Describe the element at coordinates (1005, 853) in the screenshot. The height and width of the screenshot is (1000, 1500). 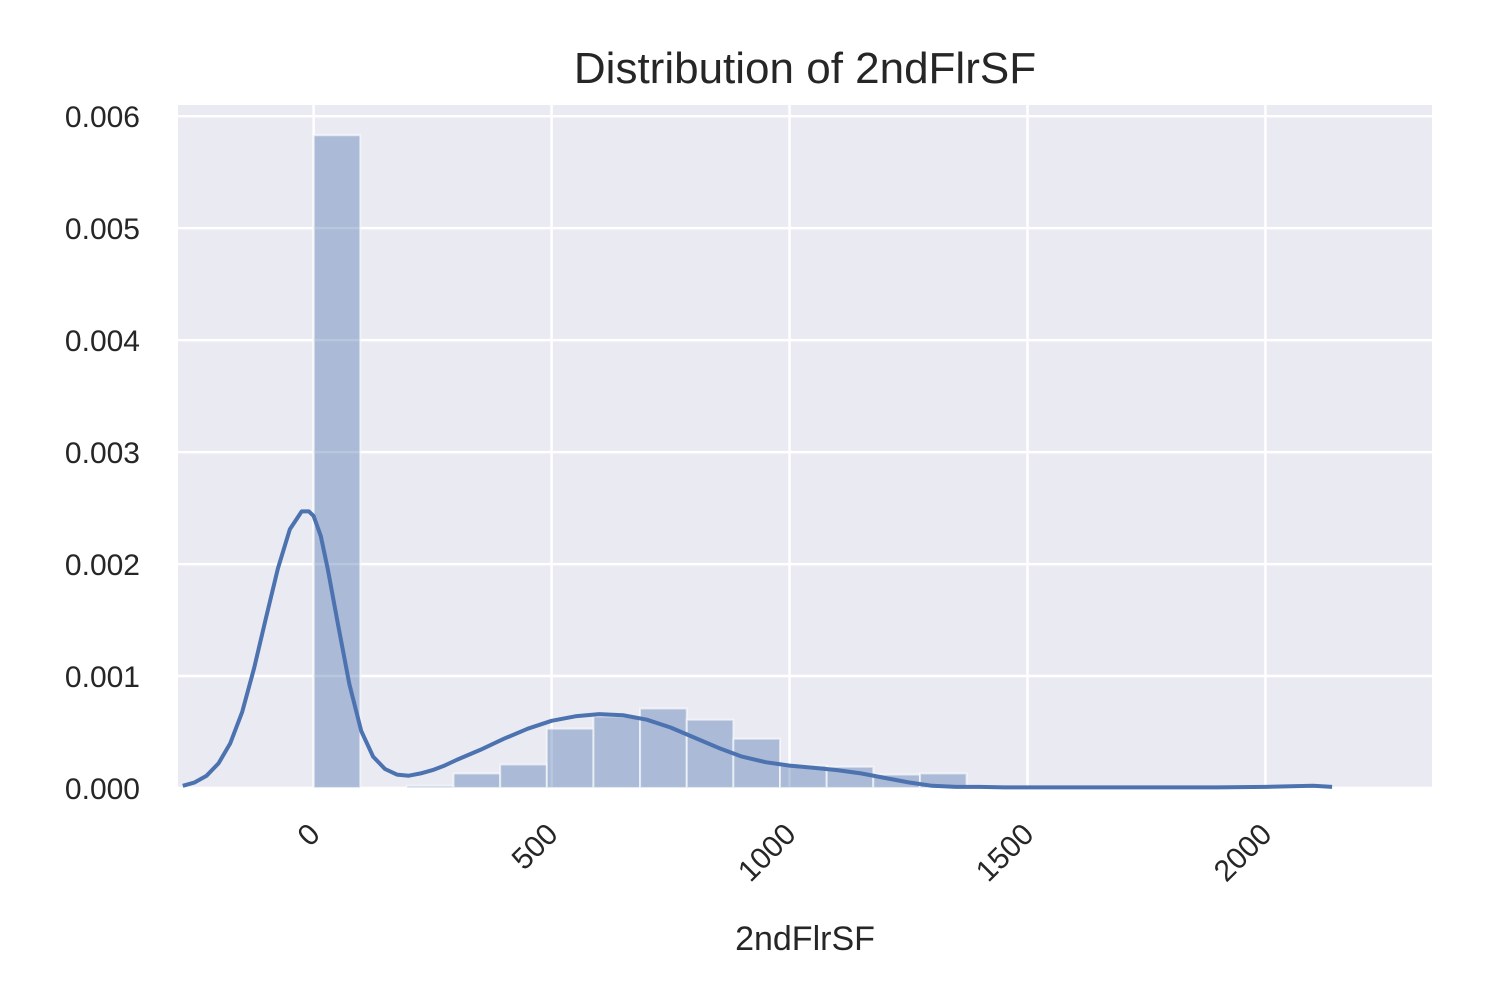
I see `x-tick-label: 1500` at that location.